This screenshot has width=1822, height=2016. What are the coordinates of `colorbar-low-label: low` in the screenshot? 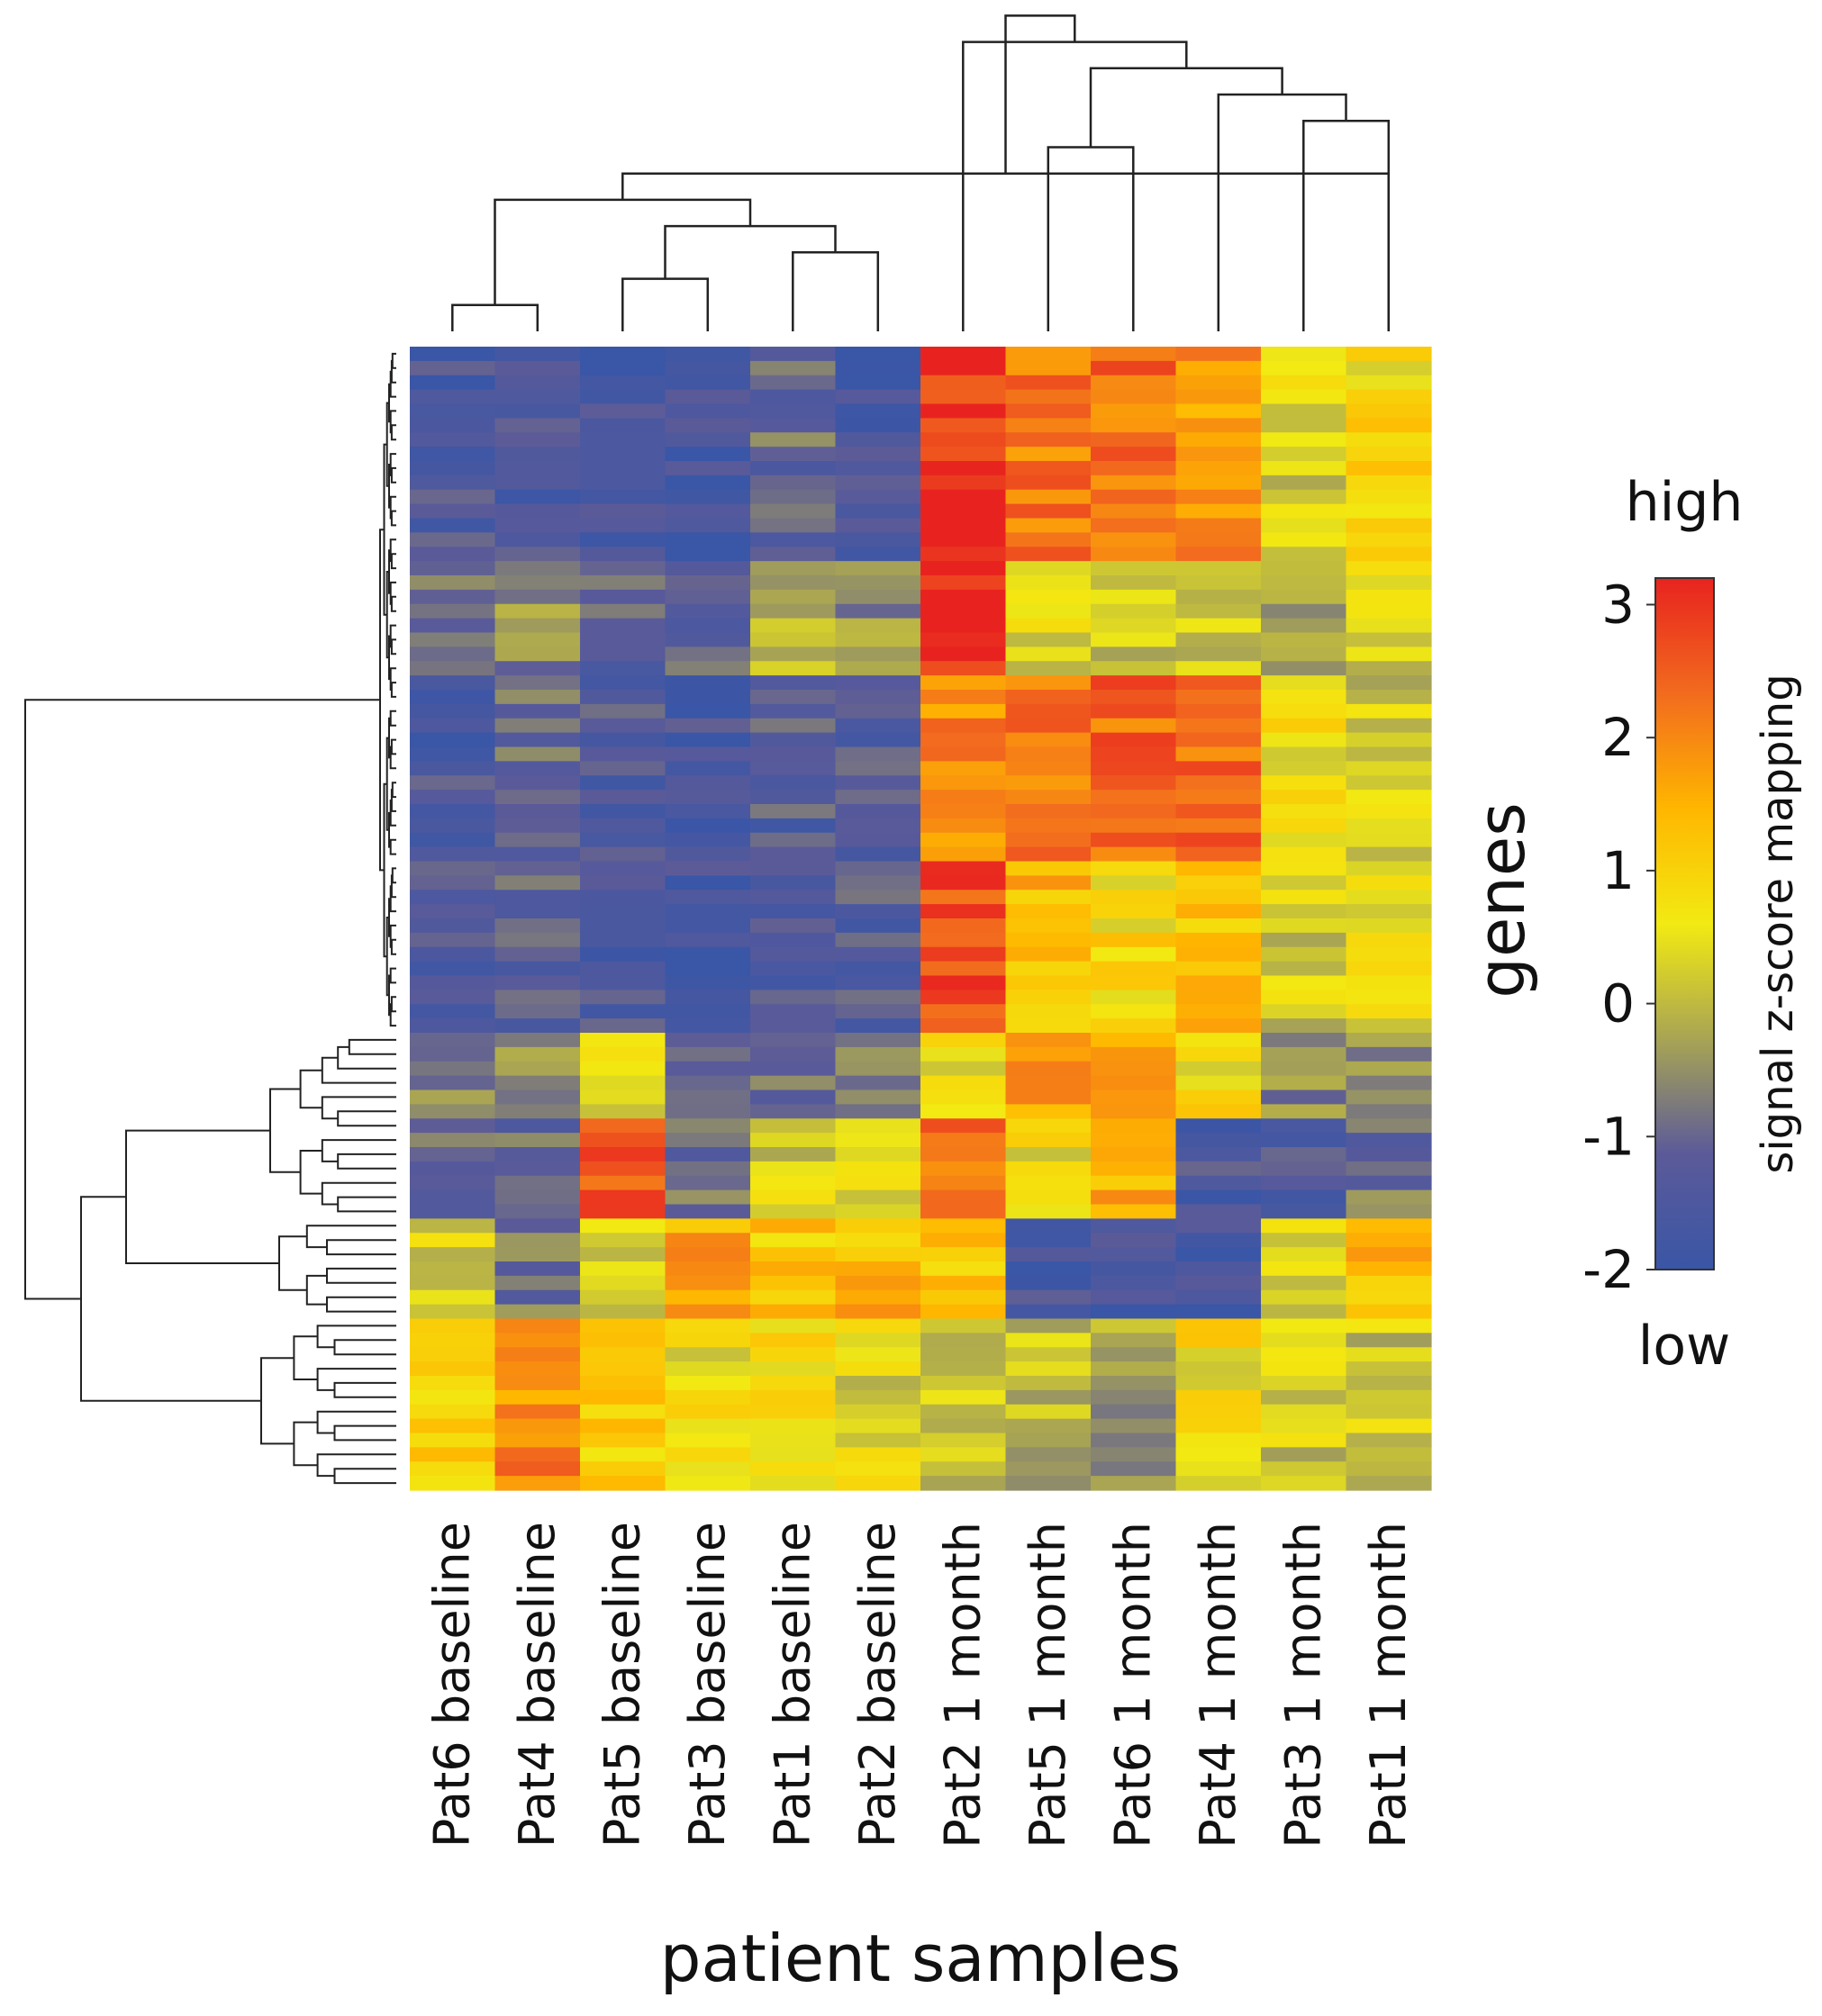 It's located at (1684, 1346).